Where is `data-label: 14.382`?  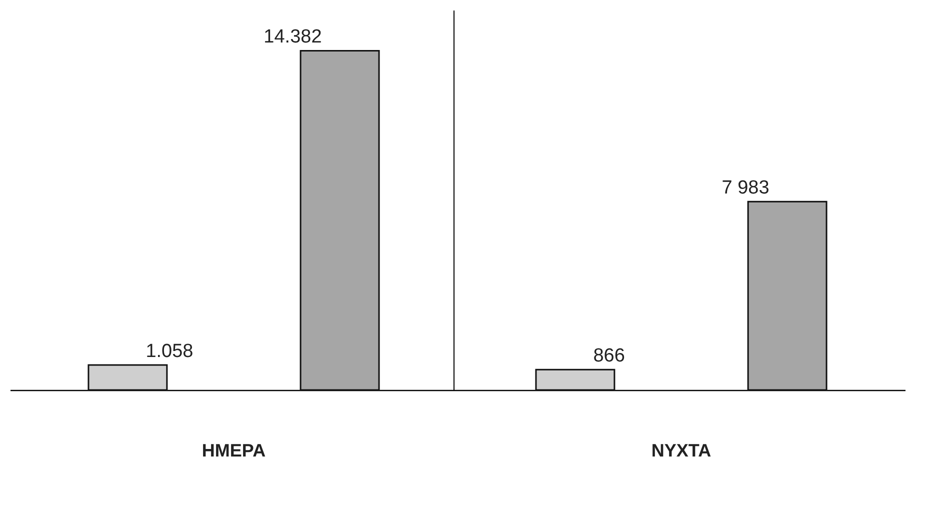 data-label: 14.382 is located at coordinates (293, 37).